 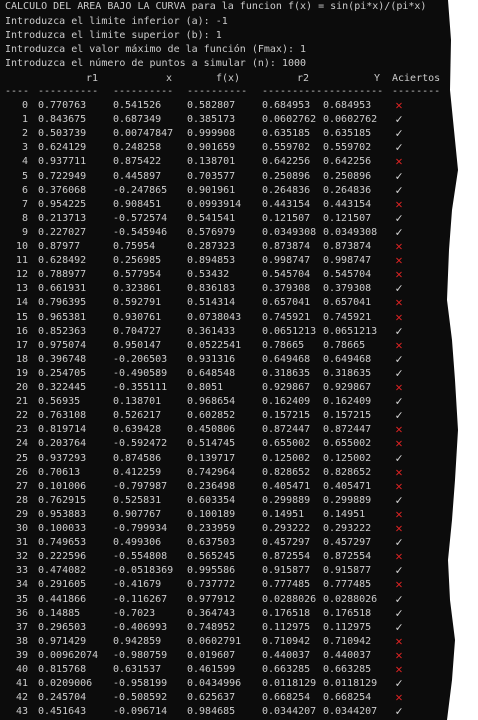 What do you see at coordinates (347, 472) in the screenshot?
I see `y-value: 0.828652` at bounding box center [347, 472].